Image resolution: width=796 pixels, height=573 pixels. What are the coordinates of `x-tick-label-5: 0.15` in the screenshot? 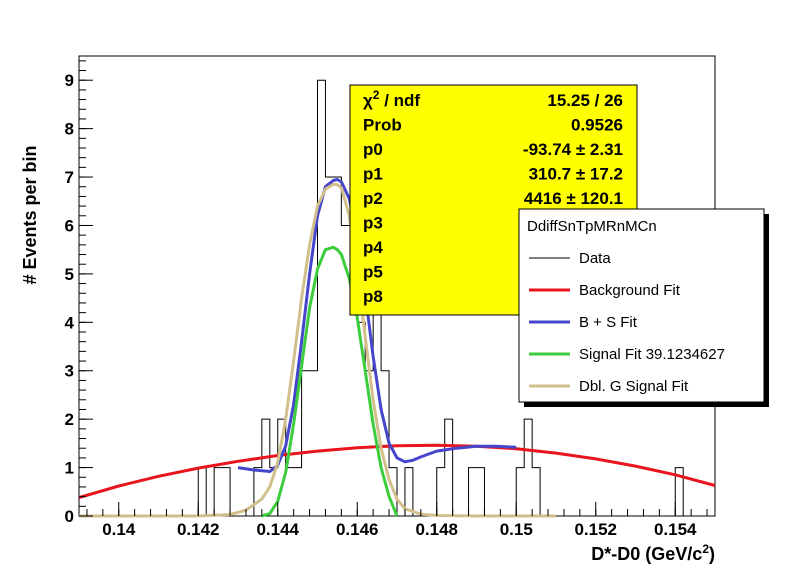 It's located at (516, 529).